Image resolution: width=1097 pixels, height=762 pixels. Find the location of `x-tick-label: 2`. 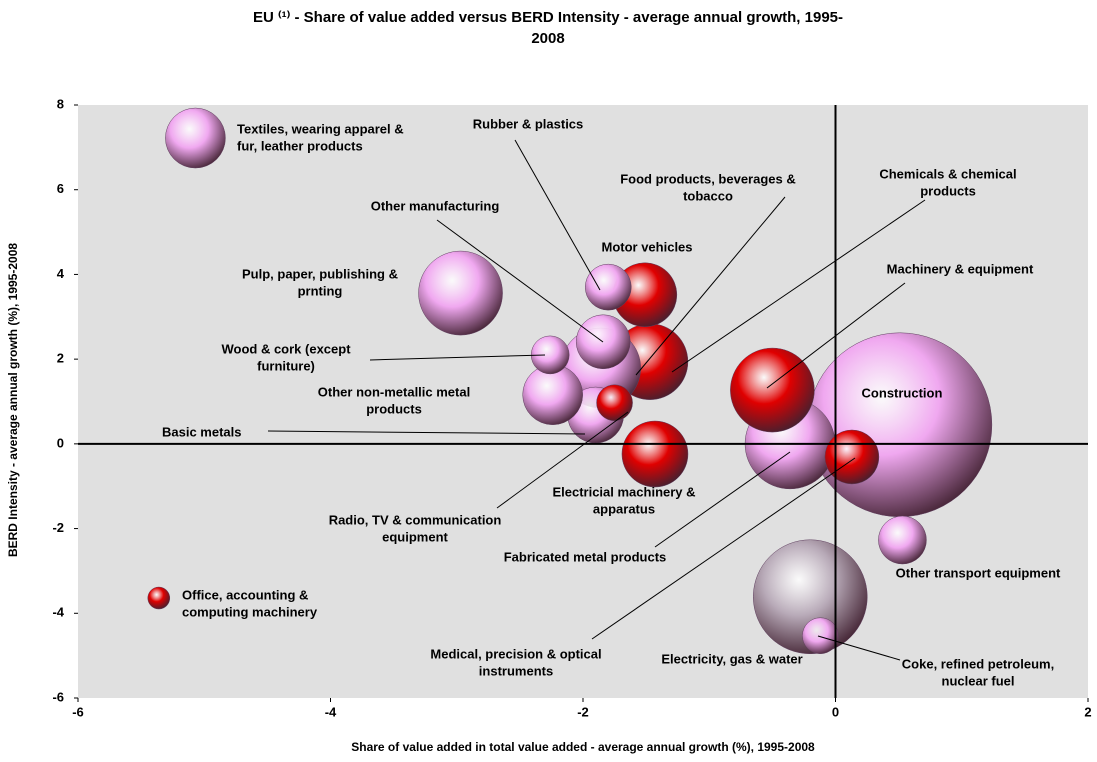

x-tick-label: 2 is located at coordinates (1087, 711).